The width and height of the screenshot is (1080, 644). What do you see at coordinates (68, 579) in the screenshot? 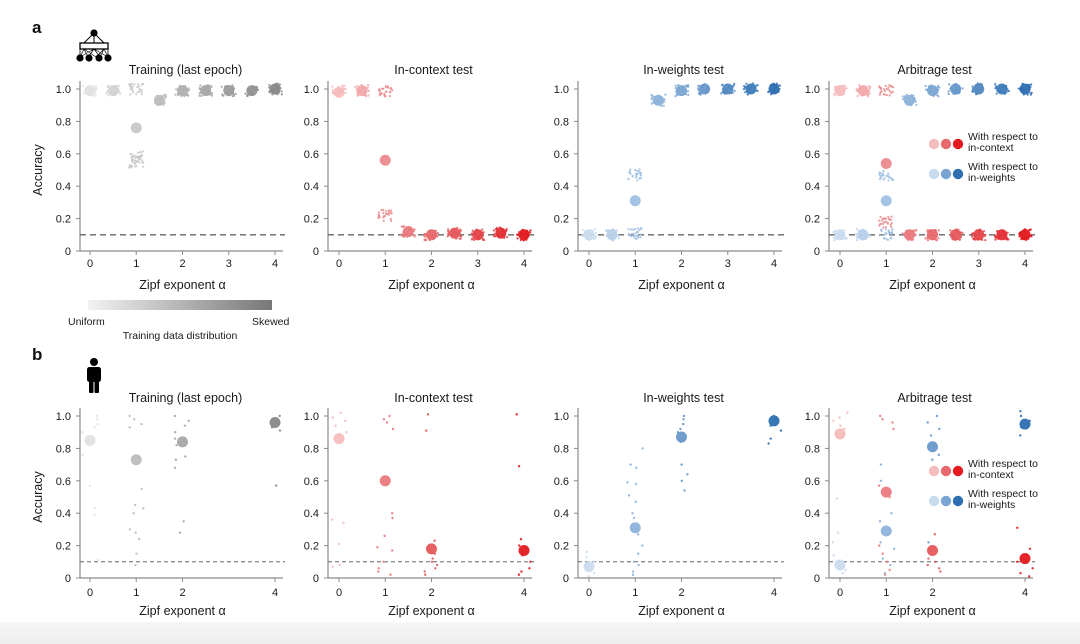
I see `y-tick-label: 0` at bounding box center [68, 579].